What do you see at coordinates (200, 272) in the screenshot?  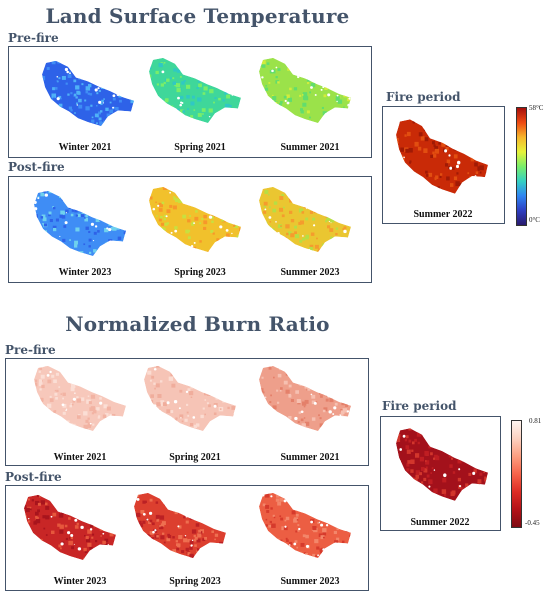 I see `lst-caption-spring-2023: Spring 2023` at bounding box center [200, 272].